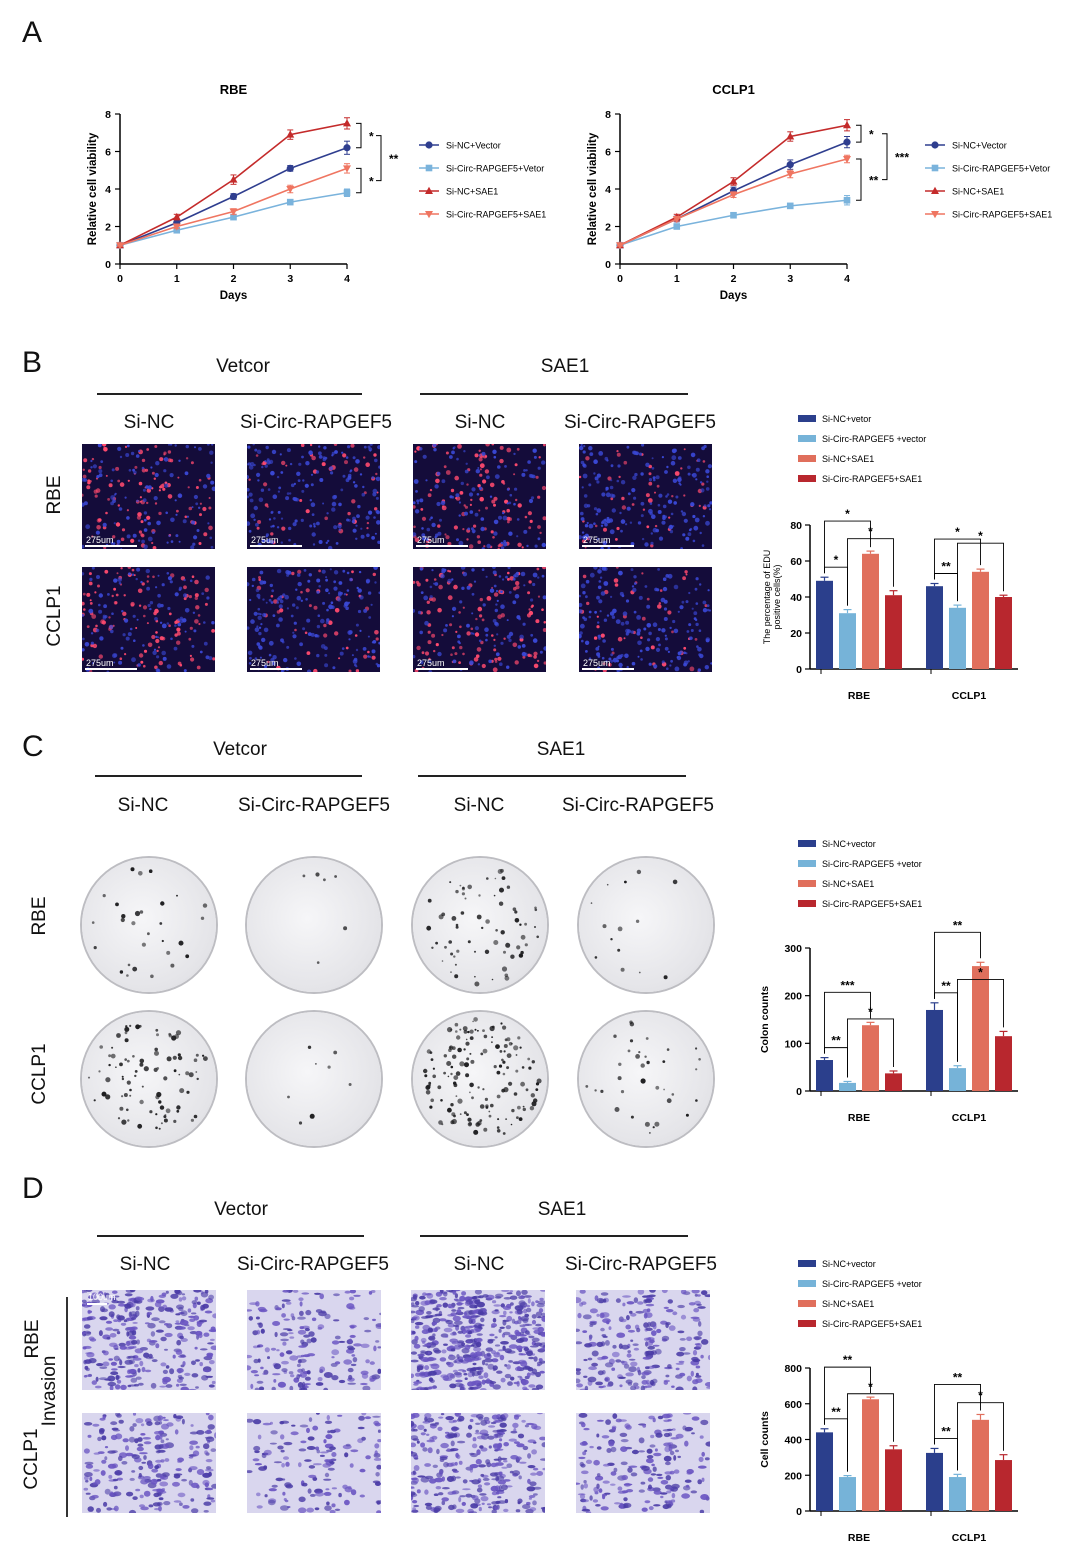 This screenshot has height=1554, width=1080. Describe the element at coordinates (793, 1405) in the screenshot. I see `y-tick-label: 600` at that location.